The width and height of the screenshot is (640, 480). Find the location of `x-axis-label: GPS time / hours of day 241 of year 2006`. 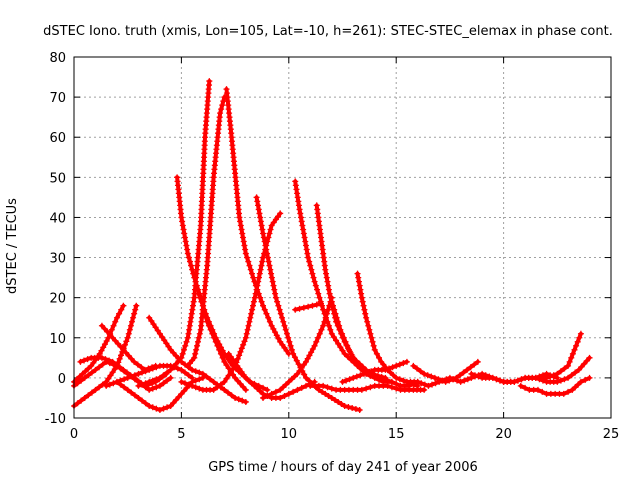

x-axis-label: GPS time / hours of day 241 of year 2006 is located at coordinates (343, 467).